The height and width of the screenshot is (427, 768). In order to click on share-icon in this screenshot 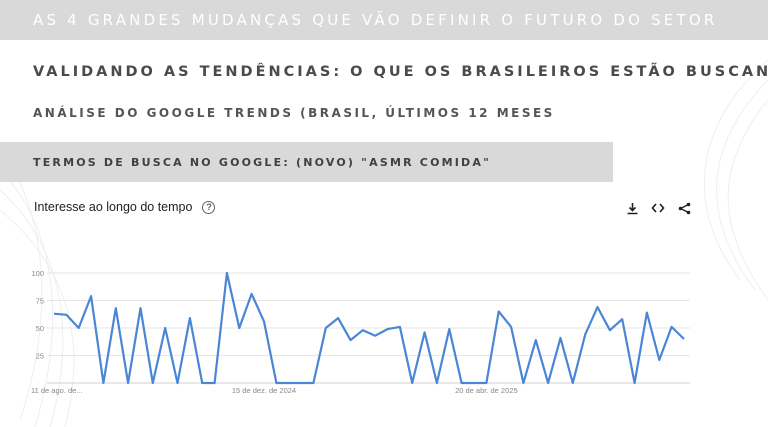, I will do `click(684, 208)`.